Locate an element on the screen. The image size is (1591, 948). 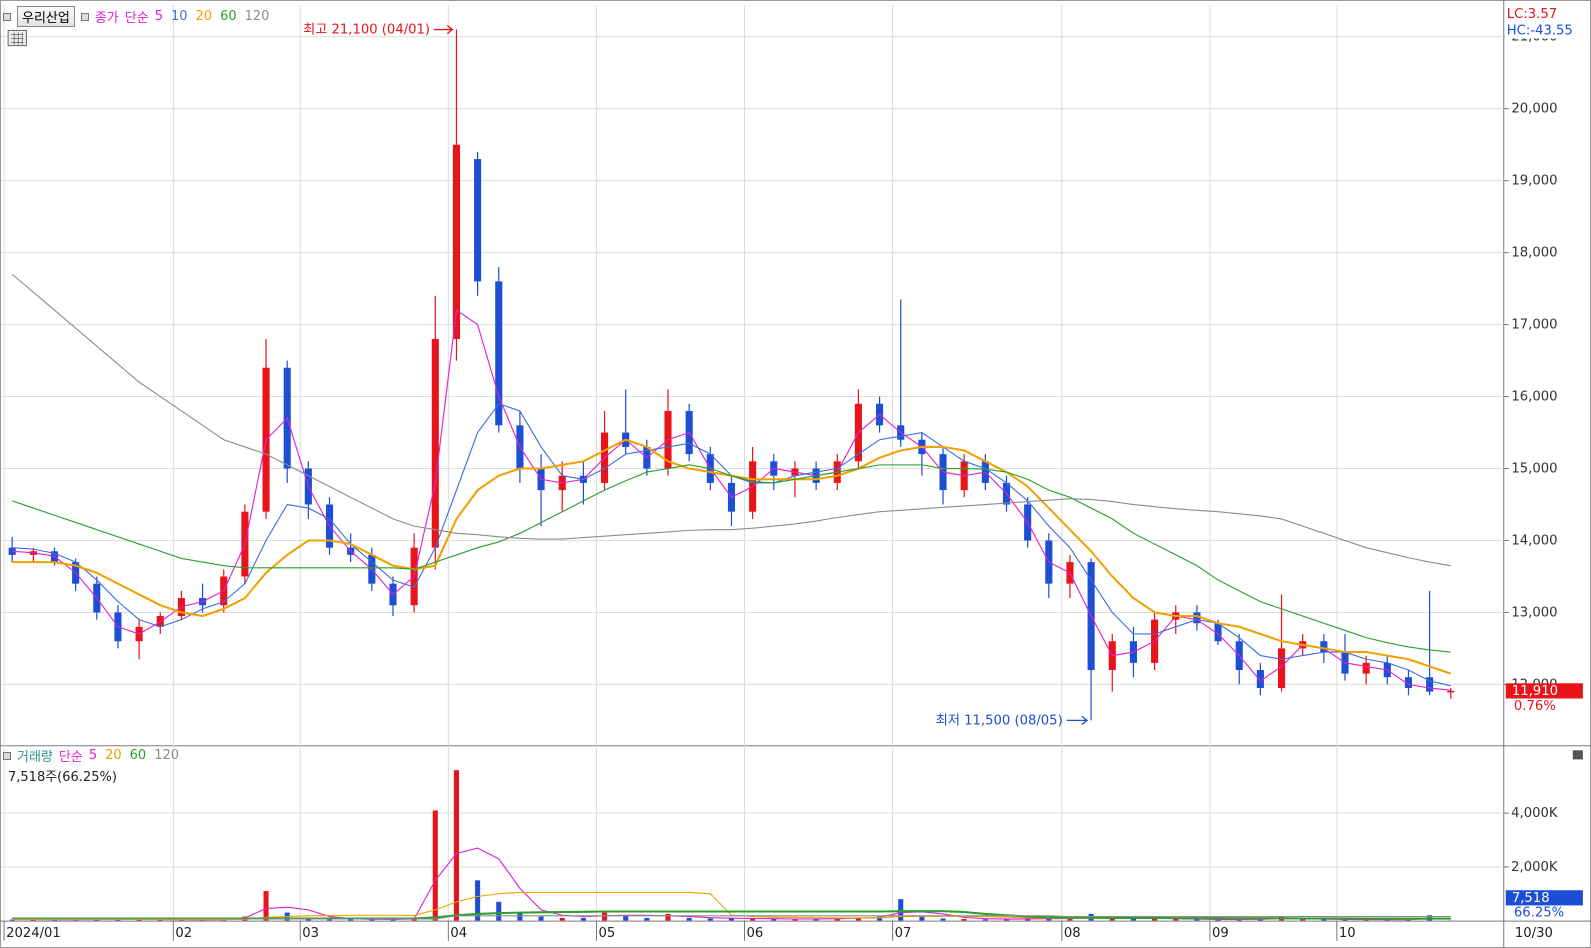
low-annotation: 최저 11,500 (08/05) is located at coordinates (999, 720).